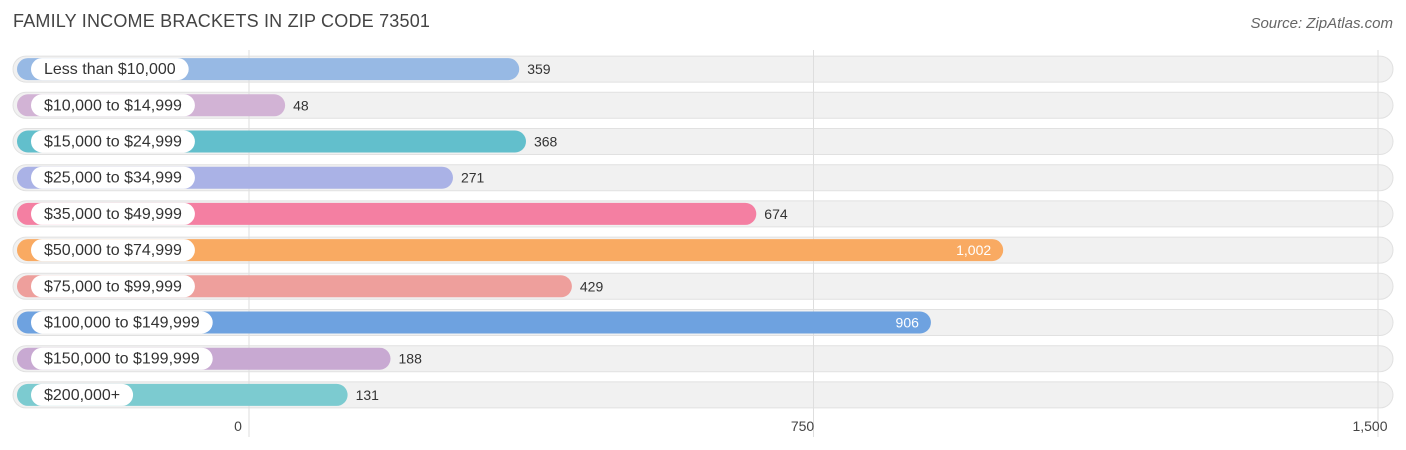  I want to click on category-label: Less than $10,000, so click(110, 69).